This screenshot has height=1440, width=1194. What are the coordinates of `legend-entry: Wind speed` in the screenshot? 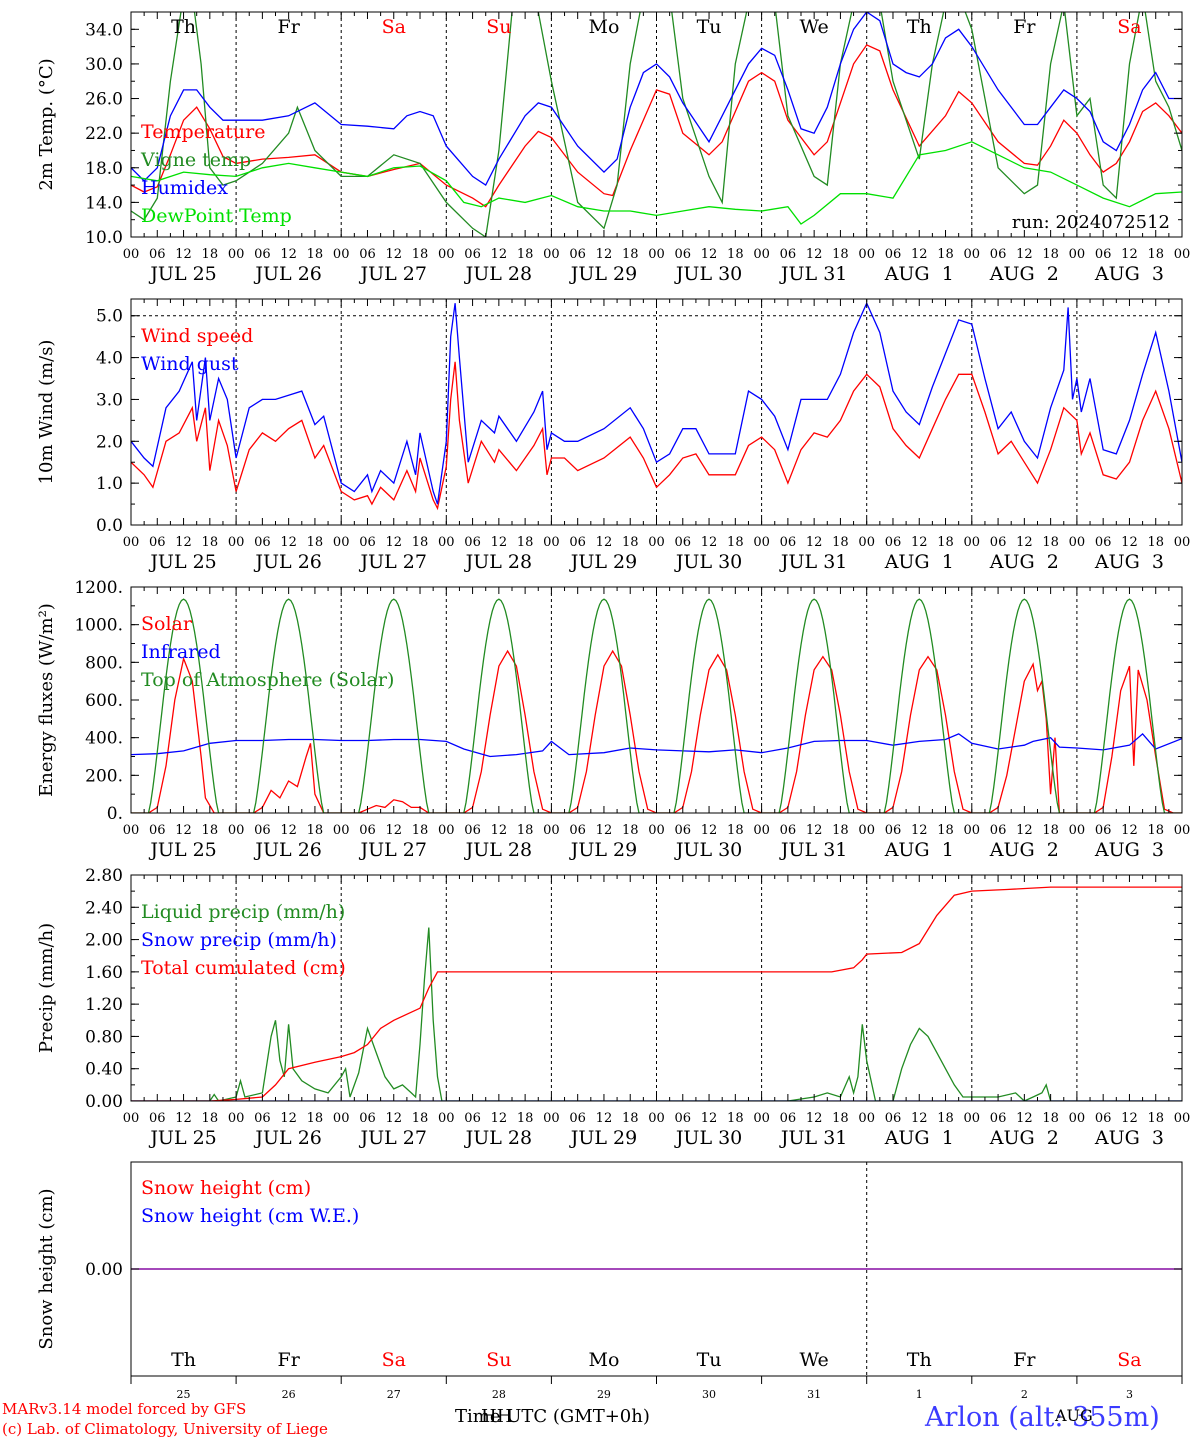 It's located at (197, 336).